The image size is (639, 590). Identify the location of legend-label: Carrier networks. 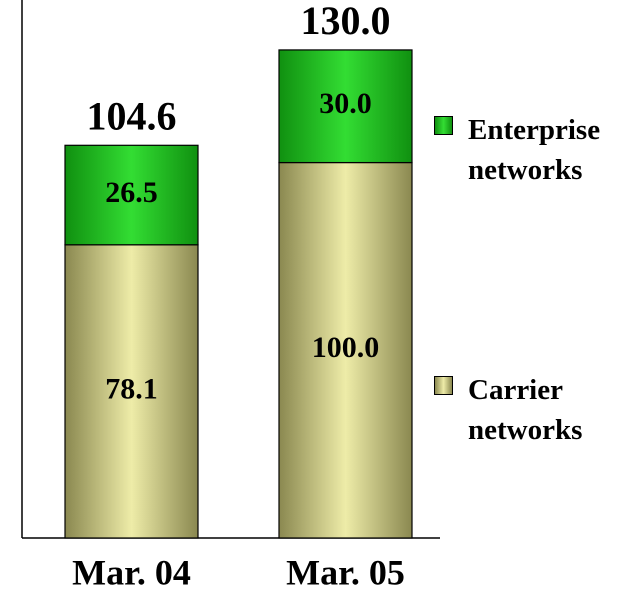
(525, 410).